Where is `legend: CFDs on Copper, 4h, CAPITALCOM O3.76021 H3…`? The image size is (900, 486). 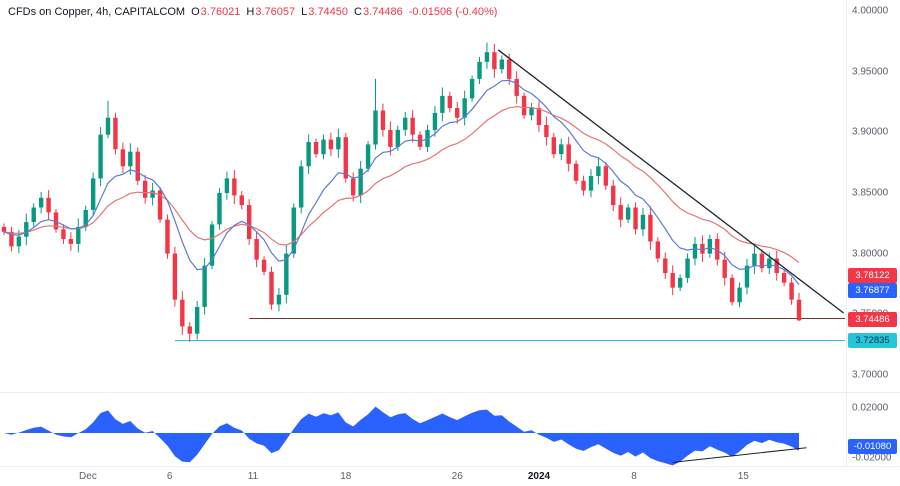 legend: CFDs on Copper, 4h, CAPITALCOM O3.76021 H3… is located at coordinates (252, 12).